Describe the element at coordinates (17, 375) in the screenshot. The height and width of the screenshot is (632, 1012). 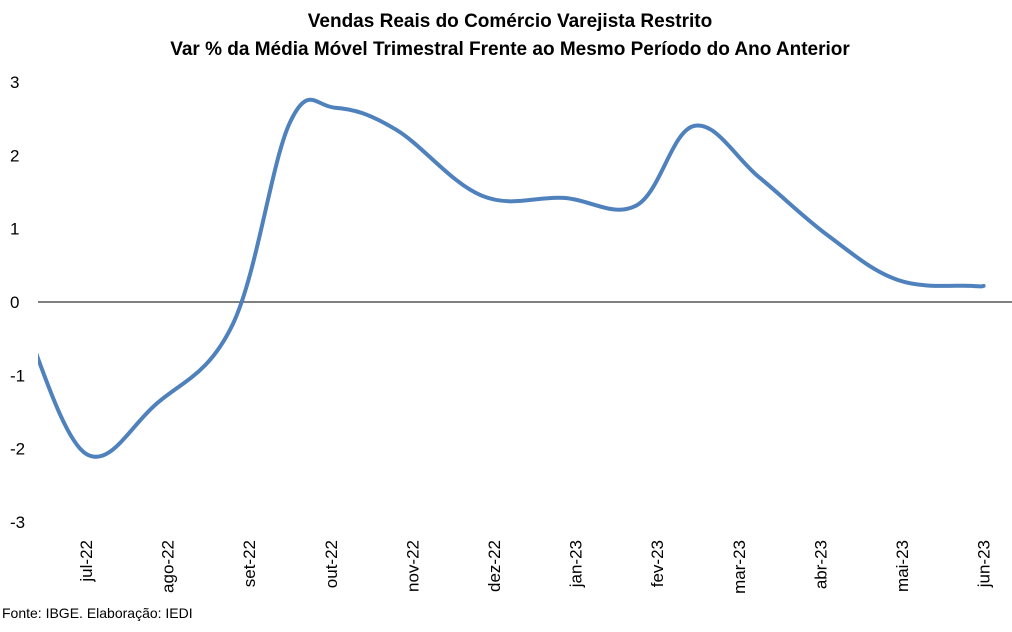
I see `y-tick-label: -1` at that location.